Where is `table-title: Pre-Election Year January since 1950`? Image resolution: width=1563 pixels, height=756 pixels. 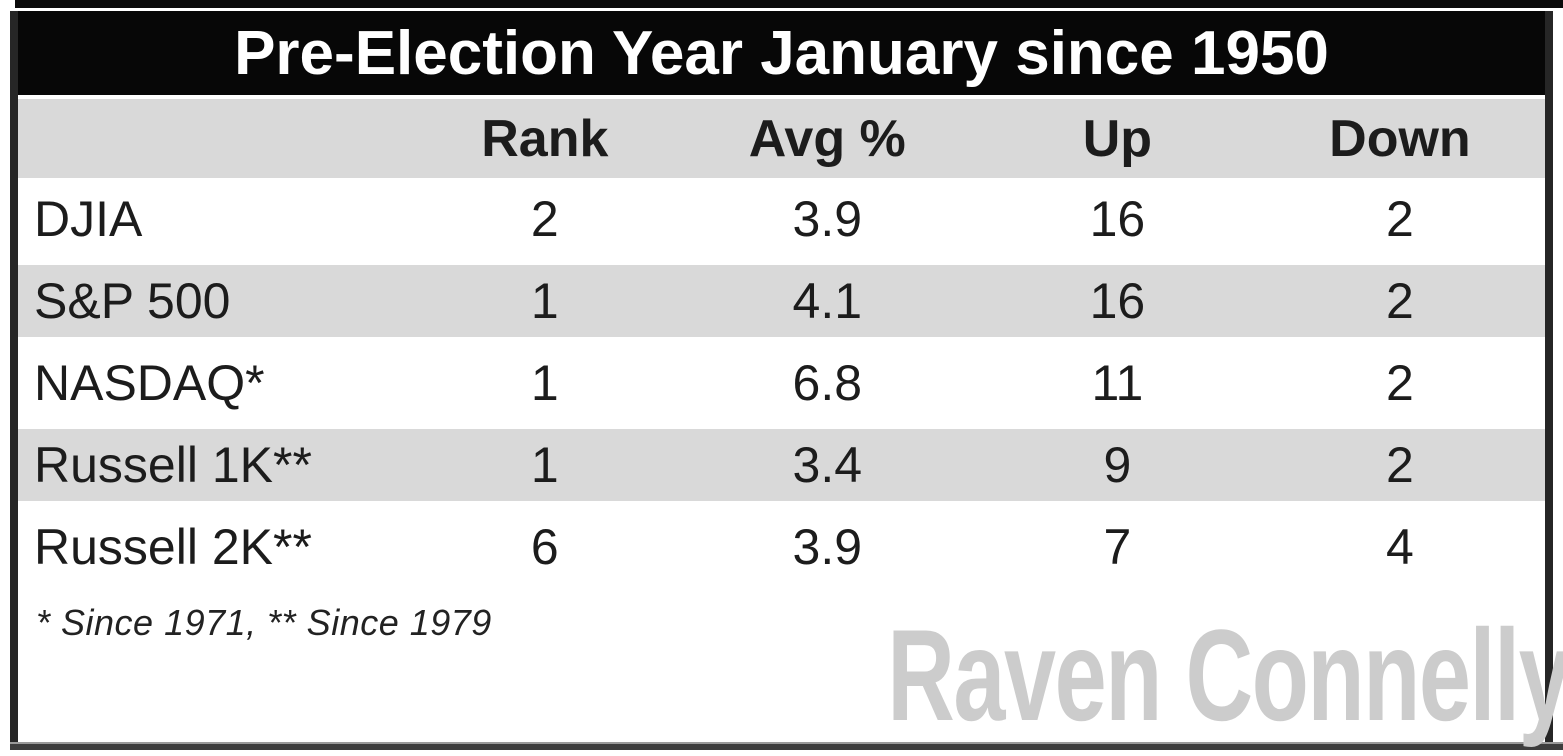
table-title: Pre-Election Year January since 1950 is located at coordinates (781, 53).